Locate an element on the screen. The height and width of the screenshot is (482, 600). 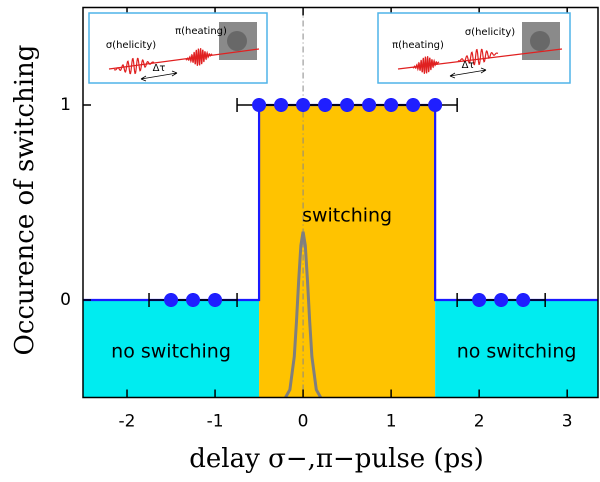
y-tick-label: 0 is located at coordinates (65, 300).